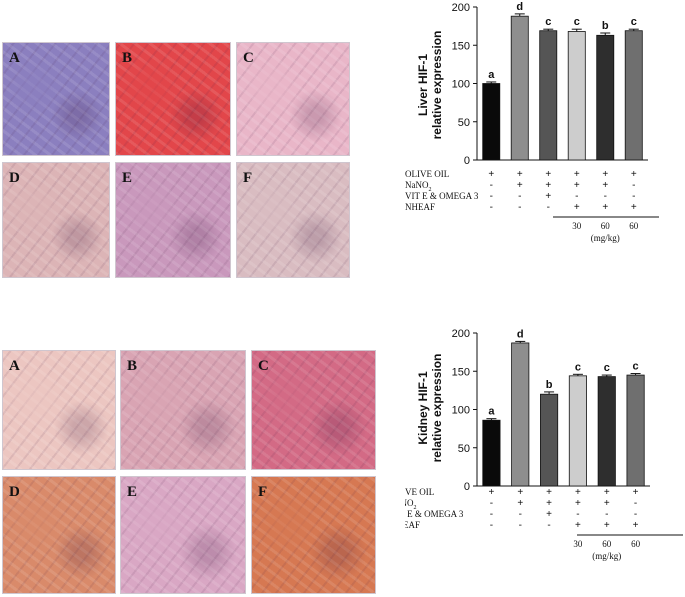  I want to click on kidney-panel-e: E, so click(183, 535).